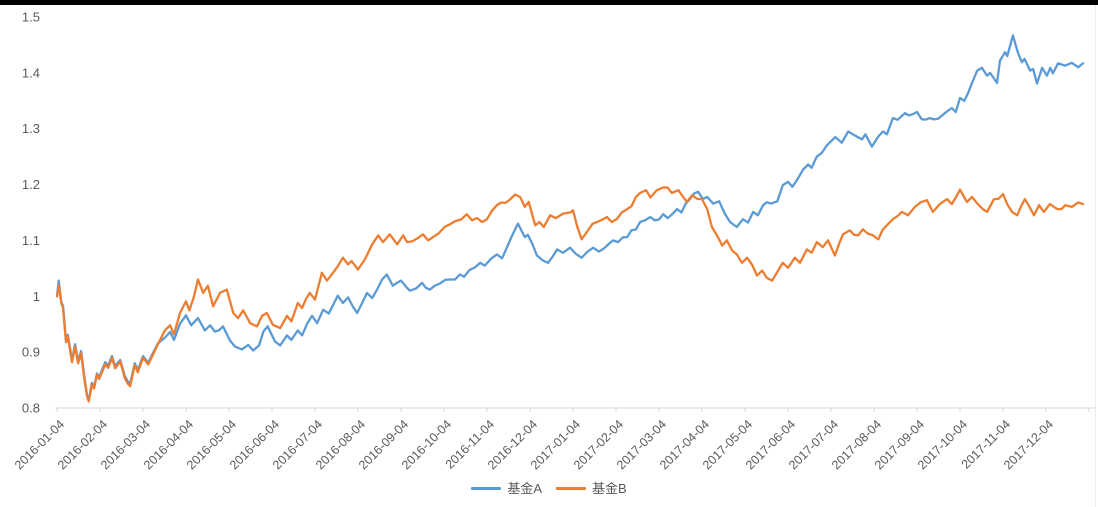  I want to click on window-top-border, so click(549, 2).